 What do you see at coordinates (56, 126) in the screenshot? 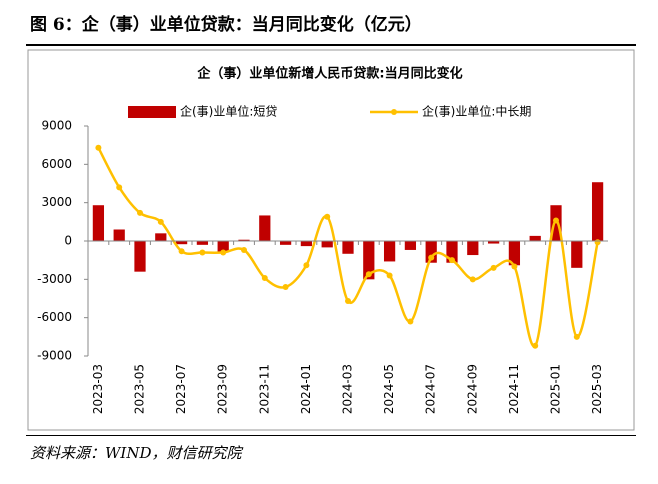
I see `y-tick-label: 9000` at bounding box center [56, 126].